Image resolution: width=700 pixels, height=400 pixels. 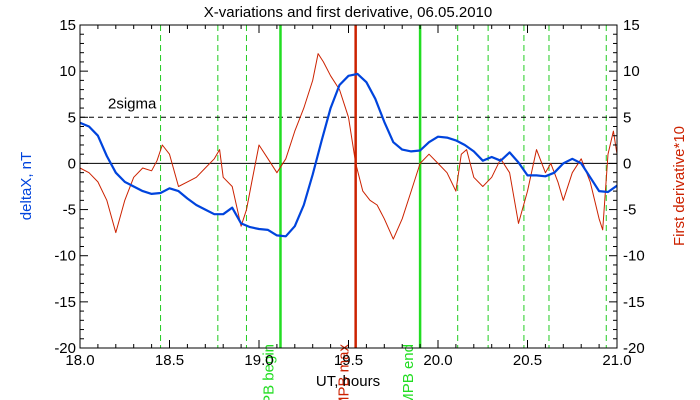 What do you see at coordinates (67, 71) in the screenshot?
I see `y-tick-label-left: 10` at bounding box center [67, 71].